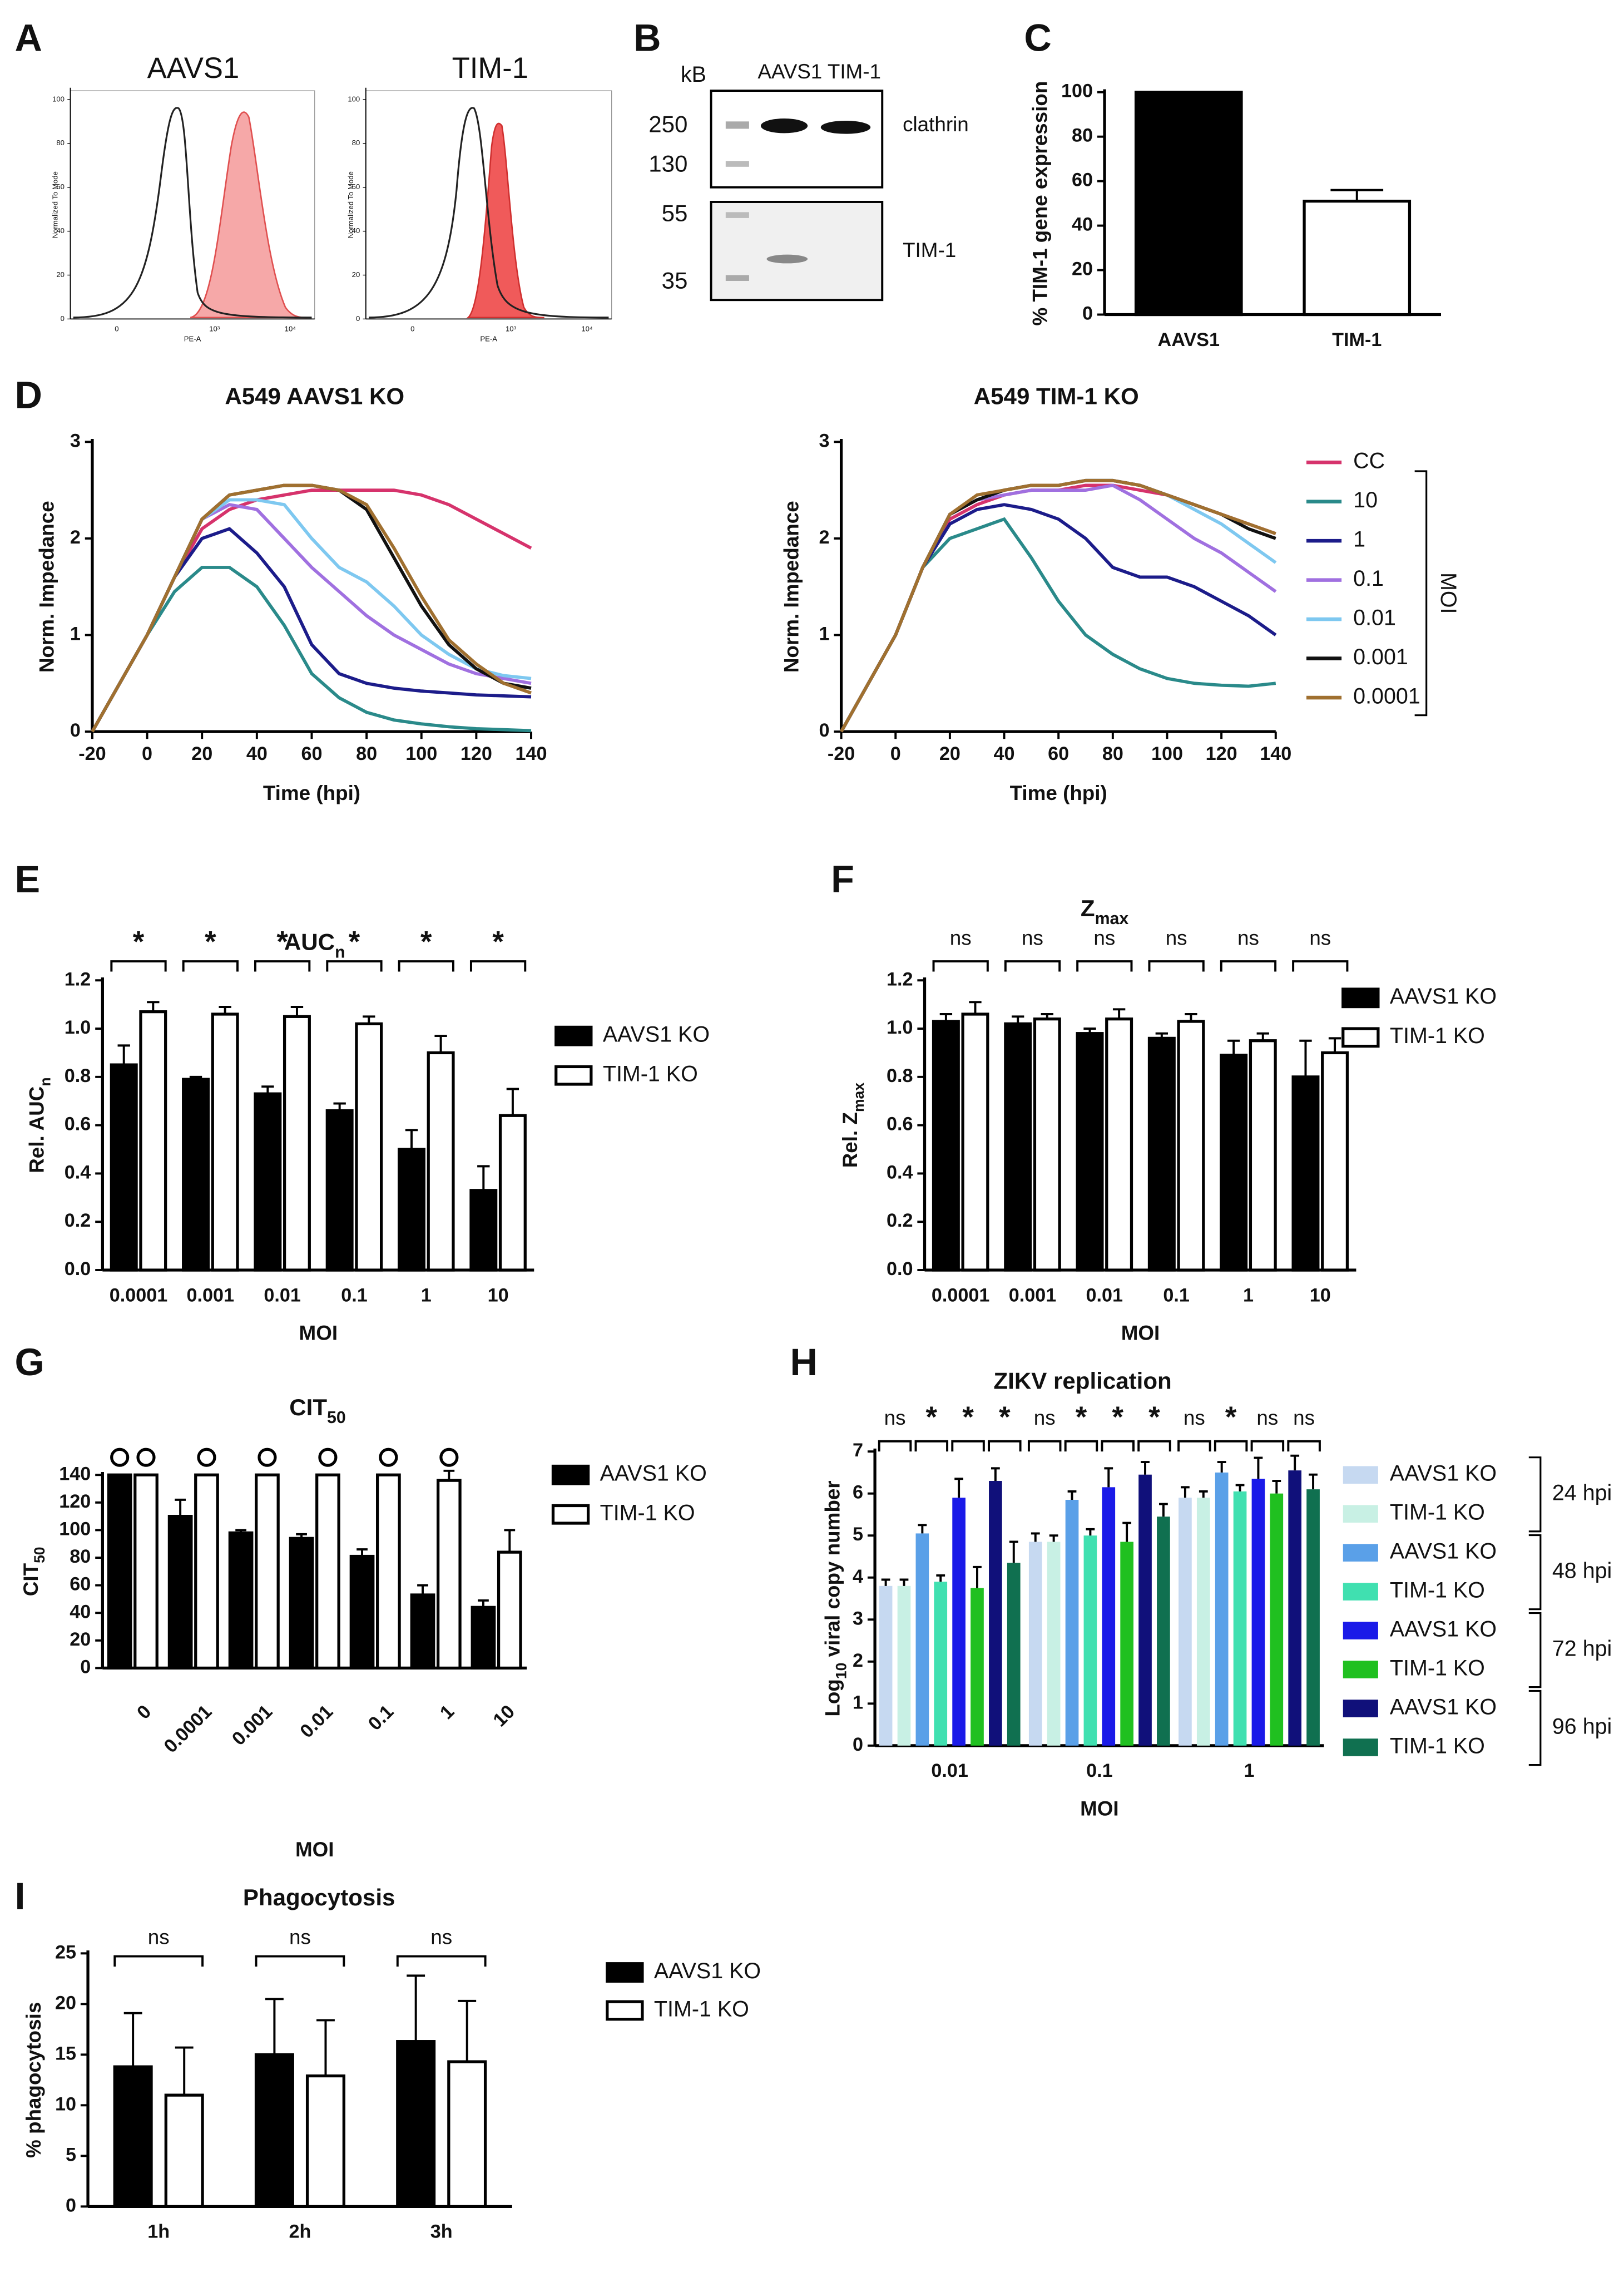 The height and width of the screenshot is (2287, 1624). What do you see at coordinates (33, 2080) in the screenshot?
I see `y-axis-label: % phagocytosis` at bounding box center [33, 2080].